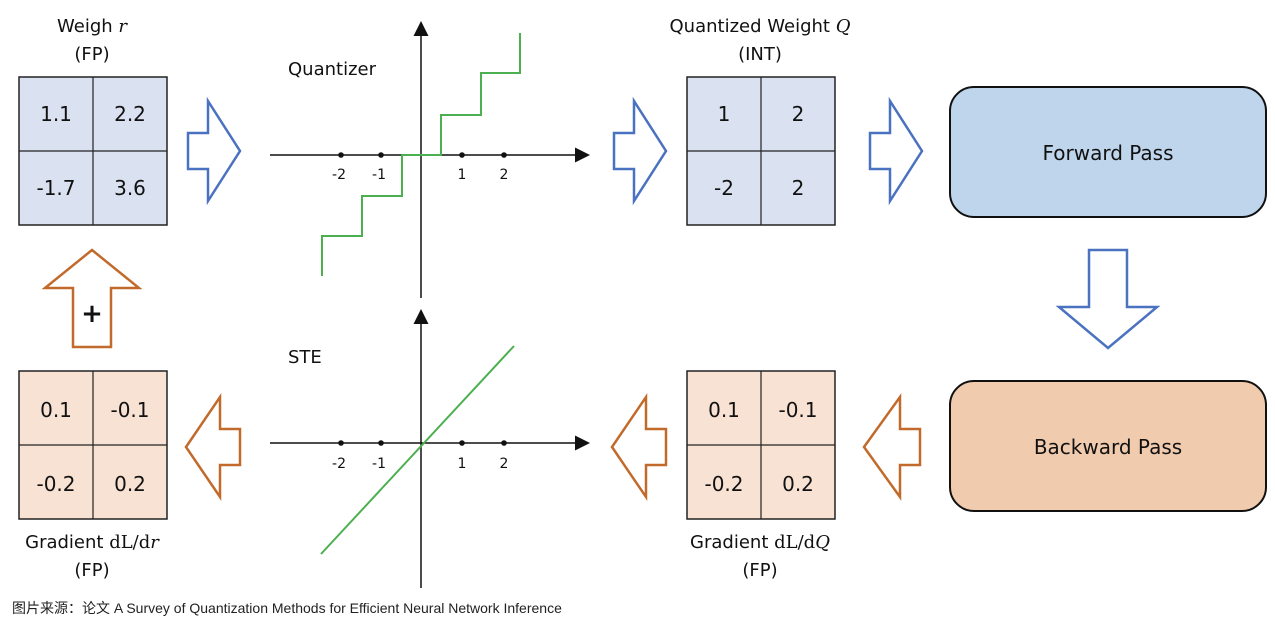  I want to click on ste-label: STE, so click(305, 357).